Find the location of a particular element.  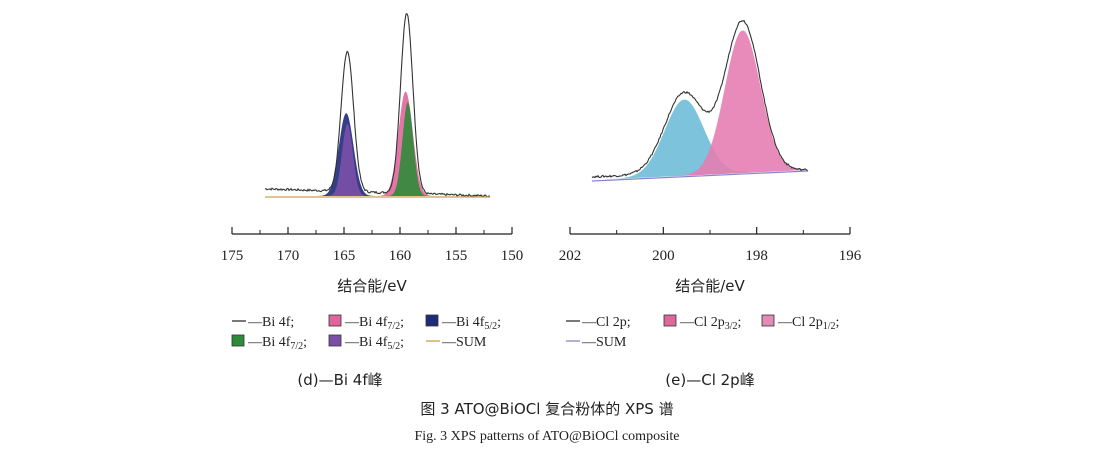

panel-d-legend-item-6: —SUM is located at coordinates (456, 342).